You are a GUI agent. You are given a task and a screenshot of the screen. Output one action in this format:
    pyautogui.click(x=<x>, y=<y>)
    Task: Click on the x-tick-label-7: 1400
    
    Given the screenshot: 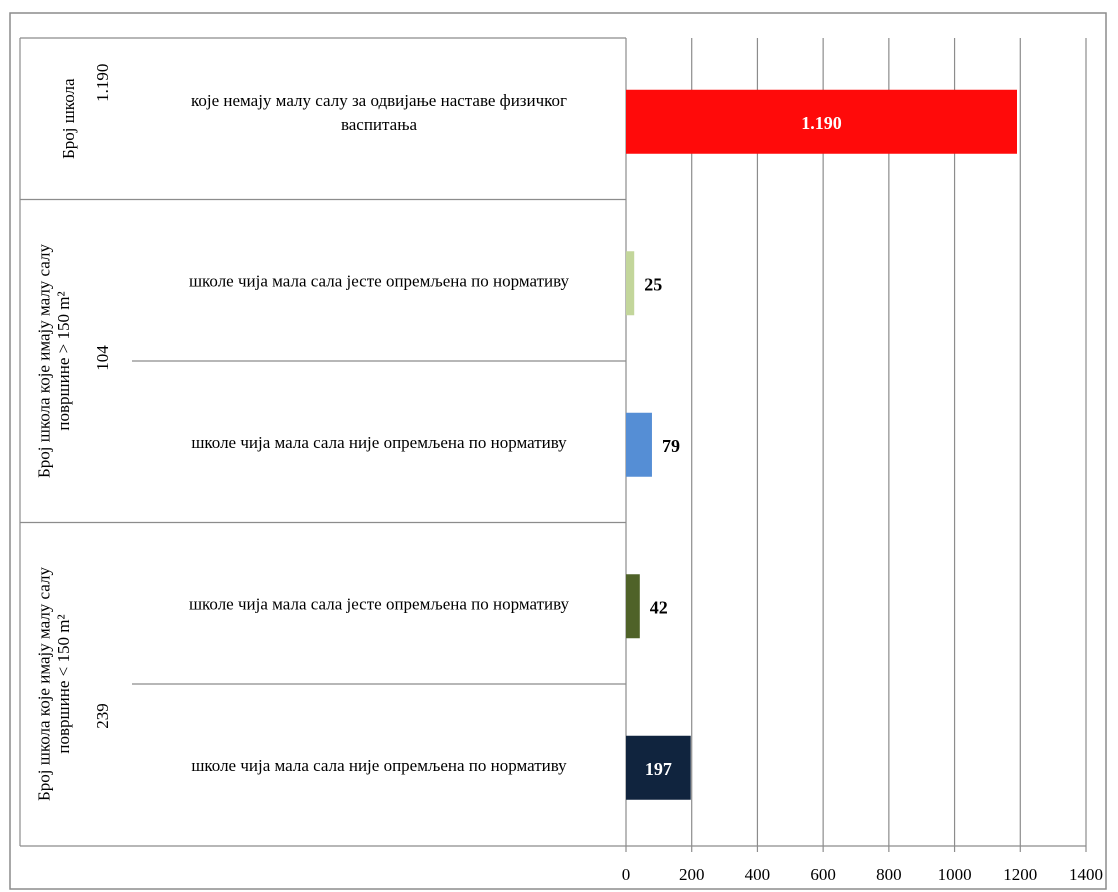 What is the action you would take?
    pyautogui.click(x=1086, y=874)
    